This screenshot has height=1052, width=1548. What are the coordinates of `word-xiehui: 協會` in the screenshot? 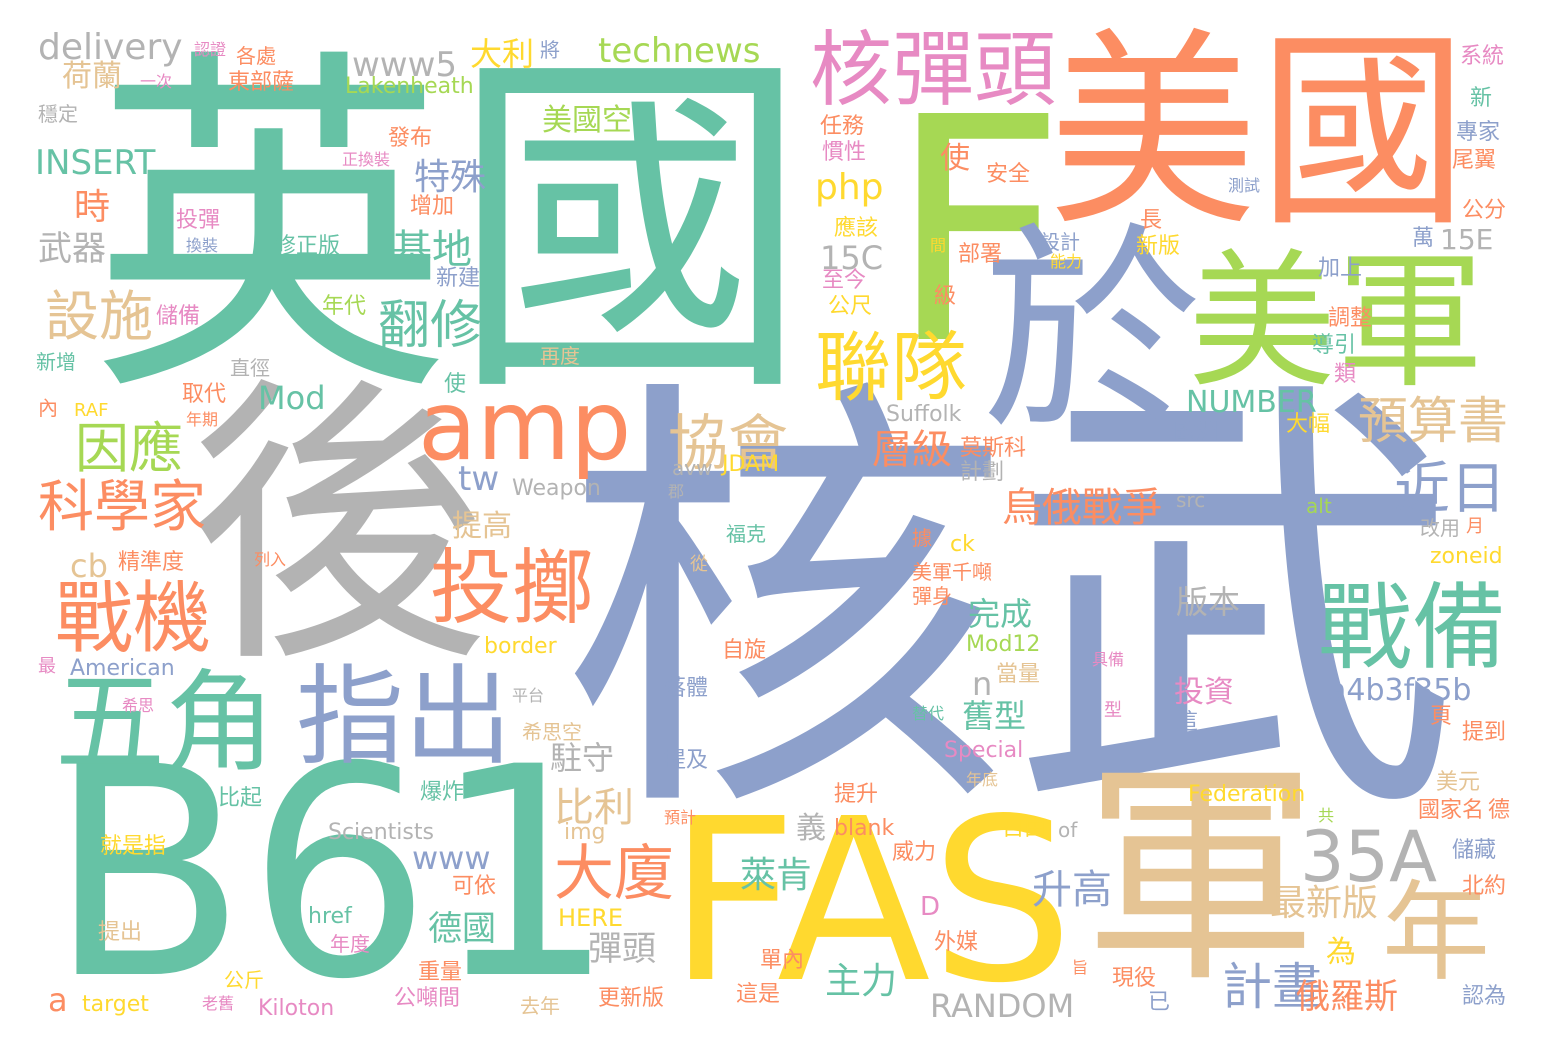 It's located at (728, 444).